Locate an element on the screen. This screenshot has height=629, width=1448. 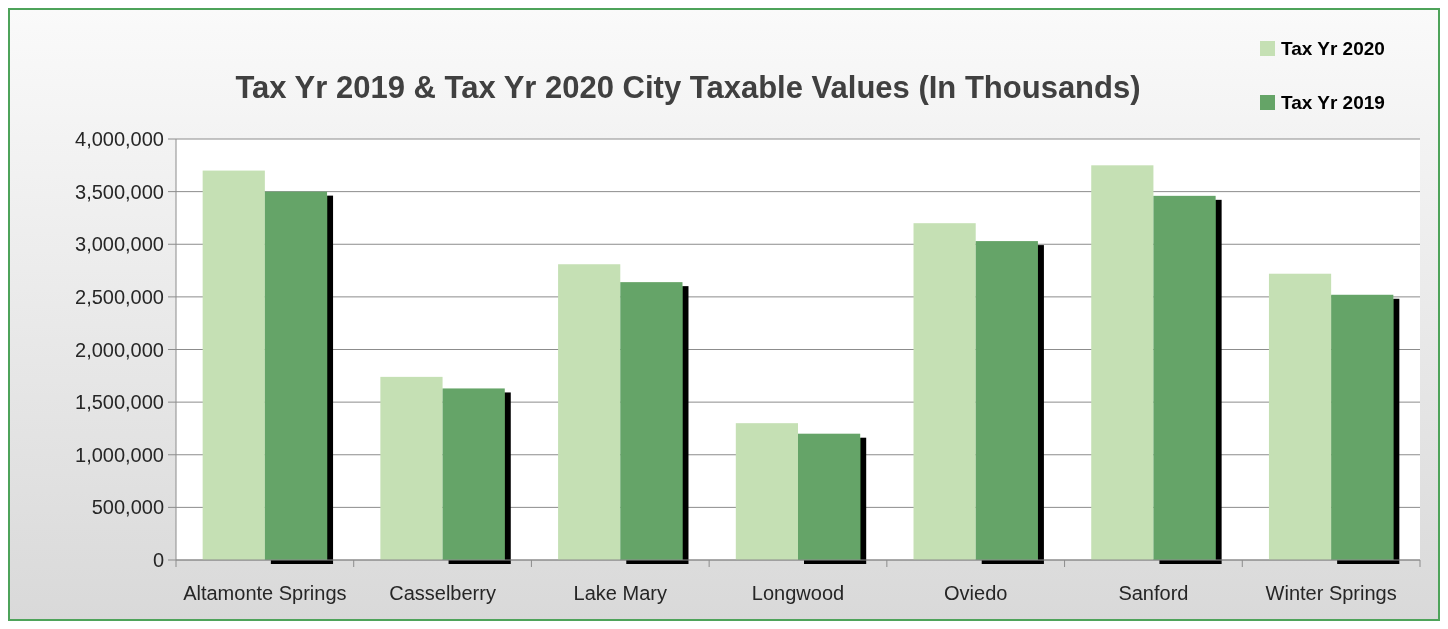
y-tick-label: 0 is located at coordinates (158, 560).